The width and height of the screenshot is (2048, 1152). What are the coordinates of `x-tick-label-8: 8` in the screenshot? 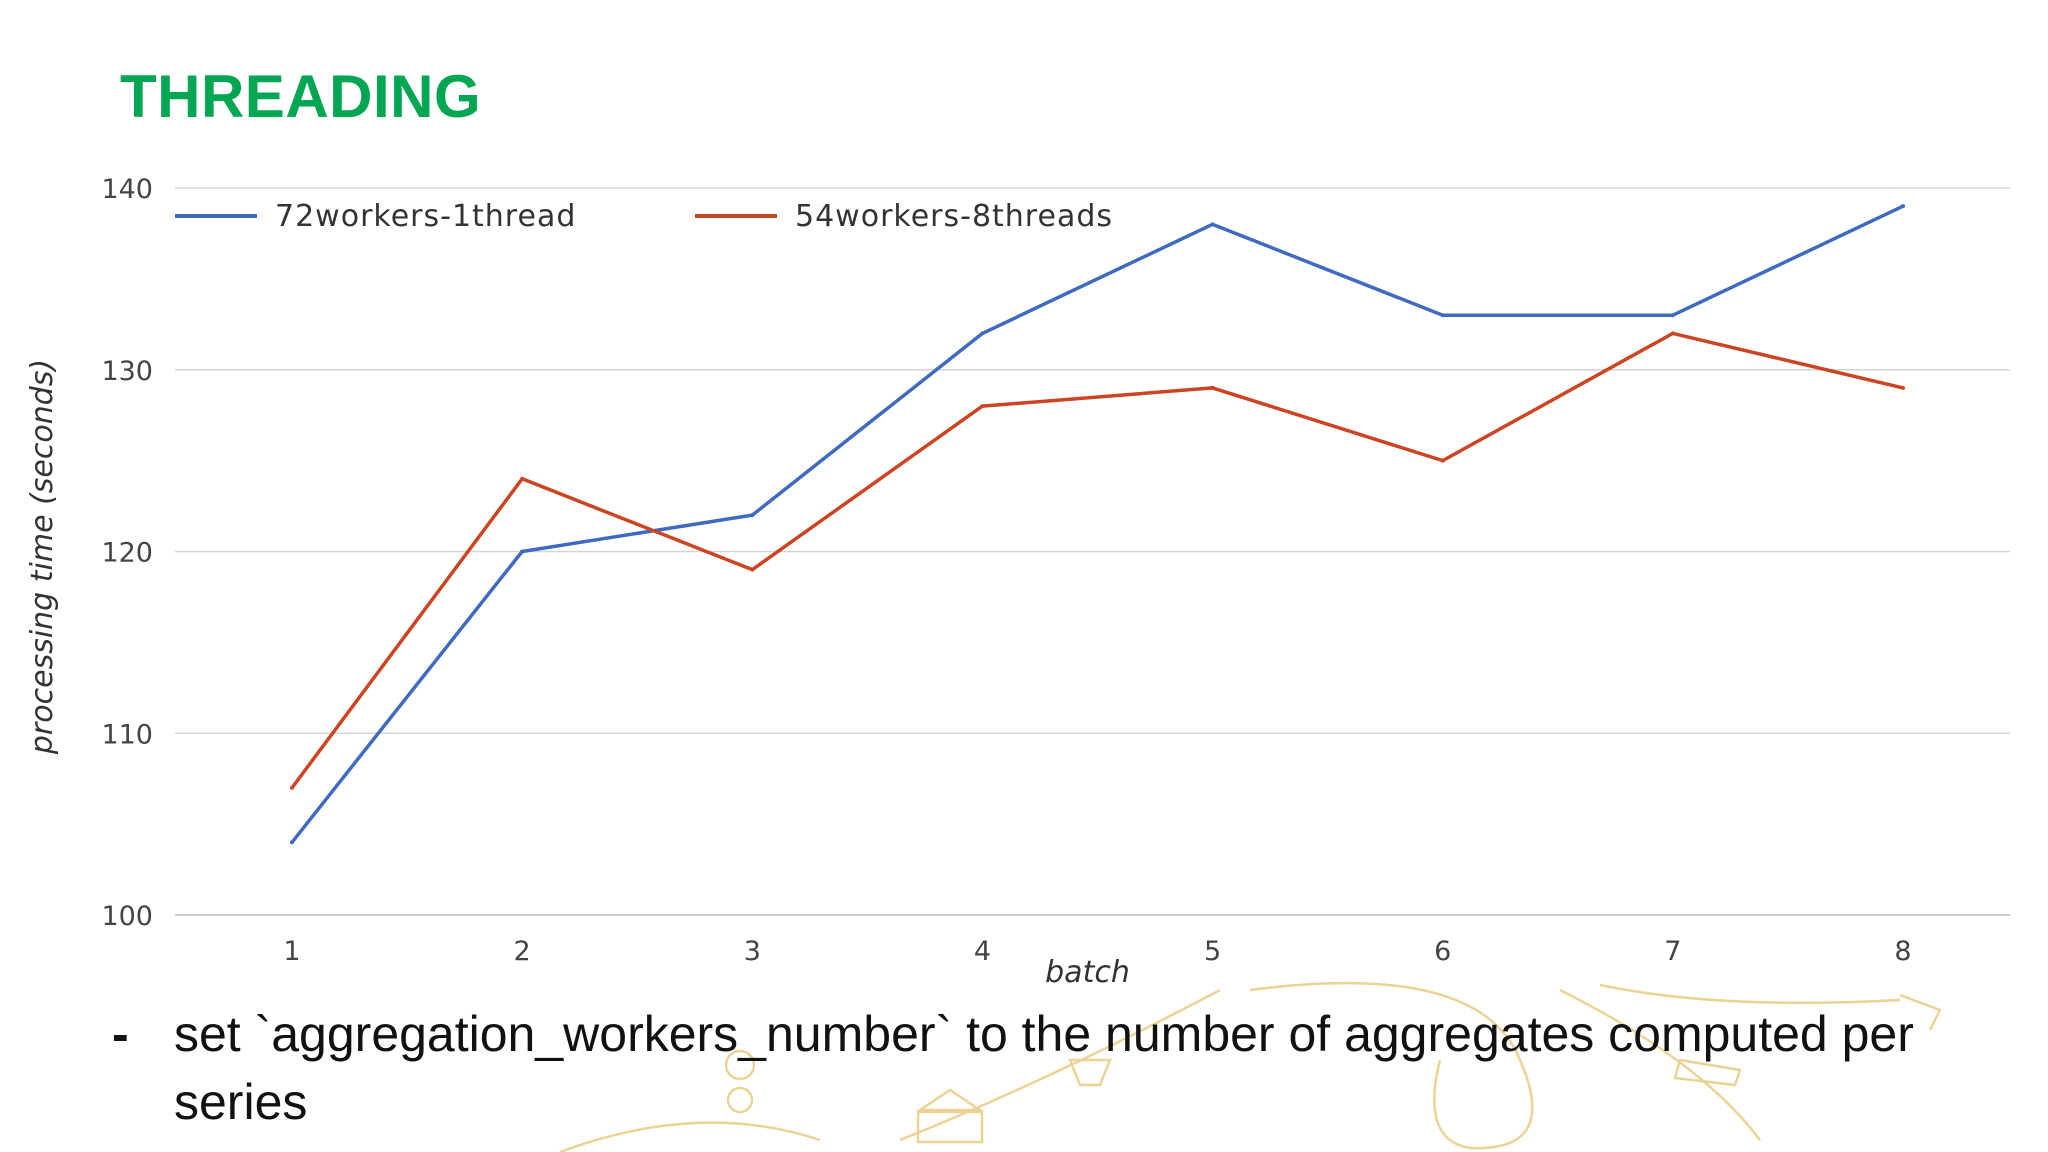 It's located at (1902, 951).